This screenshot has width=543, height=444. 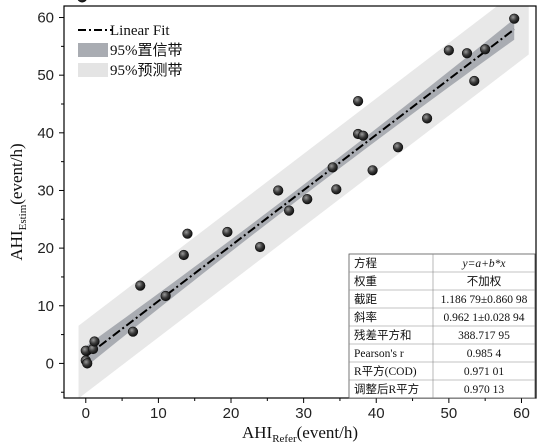 I want to click on x-tick-label: 0, so click(x=86, y=413).